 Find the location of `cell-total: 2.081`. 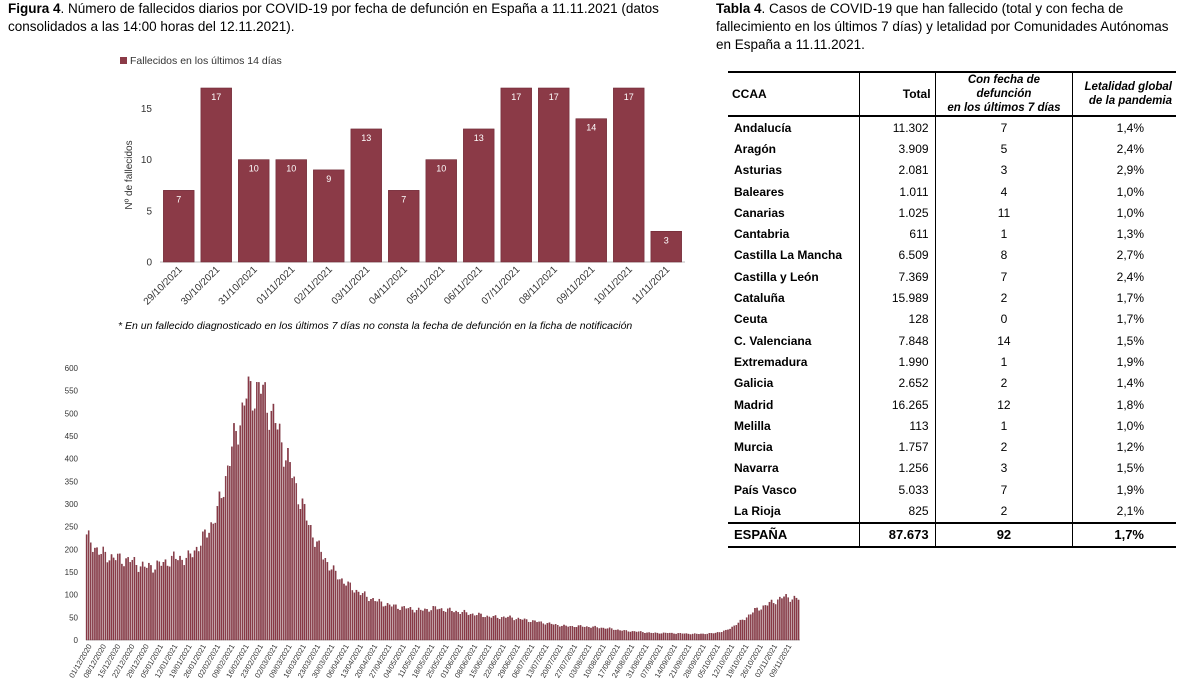

cell-total: 2.081 is located at coordinates (897, 170).